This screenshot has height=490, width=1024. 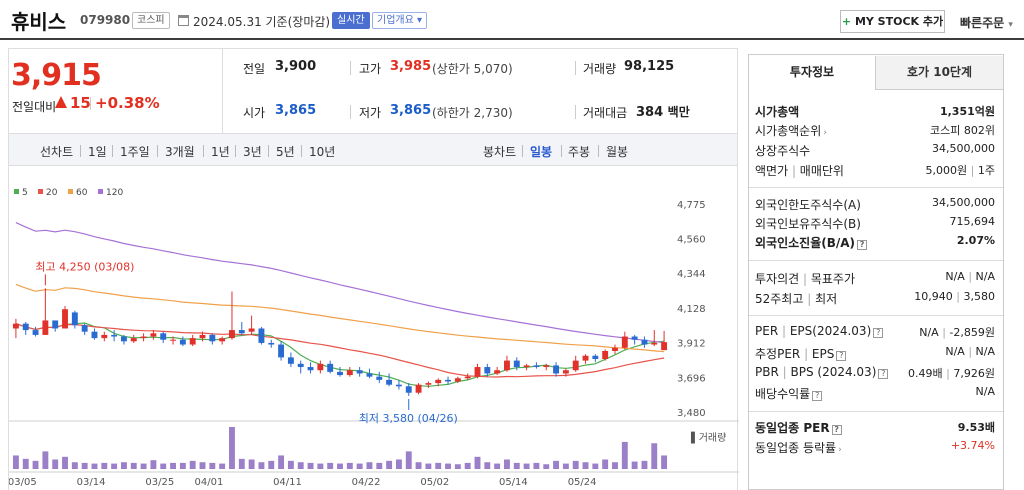 I want to click on candle-chart-tab: 봉차트, so click(x=500, y=152).